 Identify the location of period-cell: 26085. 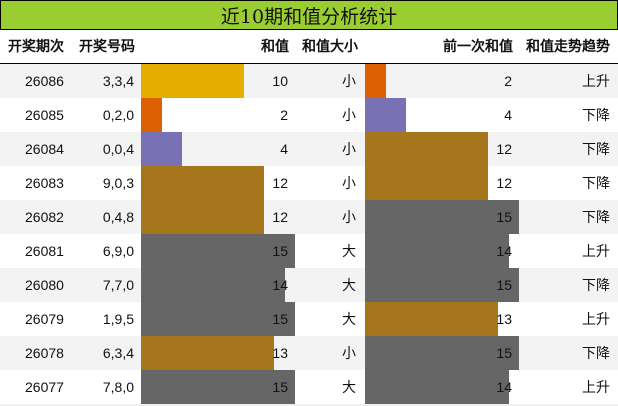
(44, 115).